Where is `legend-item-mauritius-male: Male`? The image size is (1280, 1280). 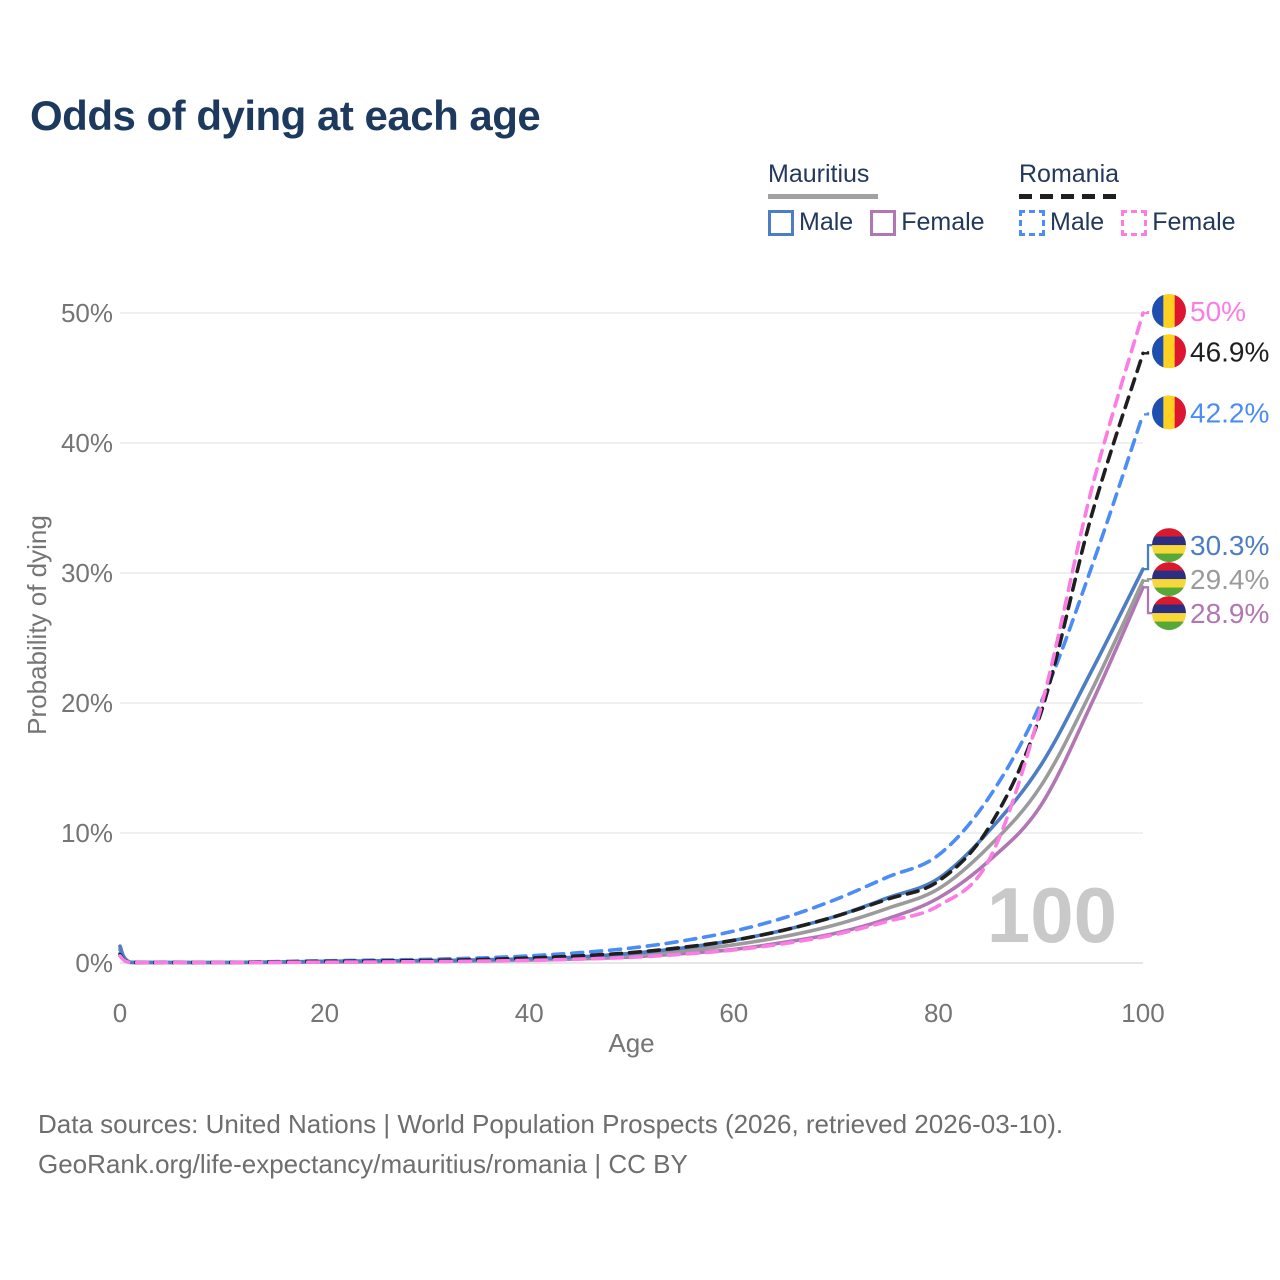 legend-item-mauritius-male: Male is located at coordinates (810, 222).